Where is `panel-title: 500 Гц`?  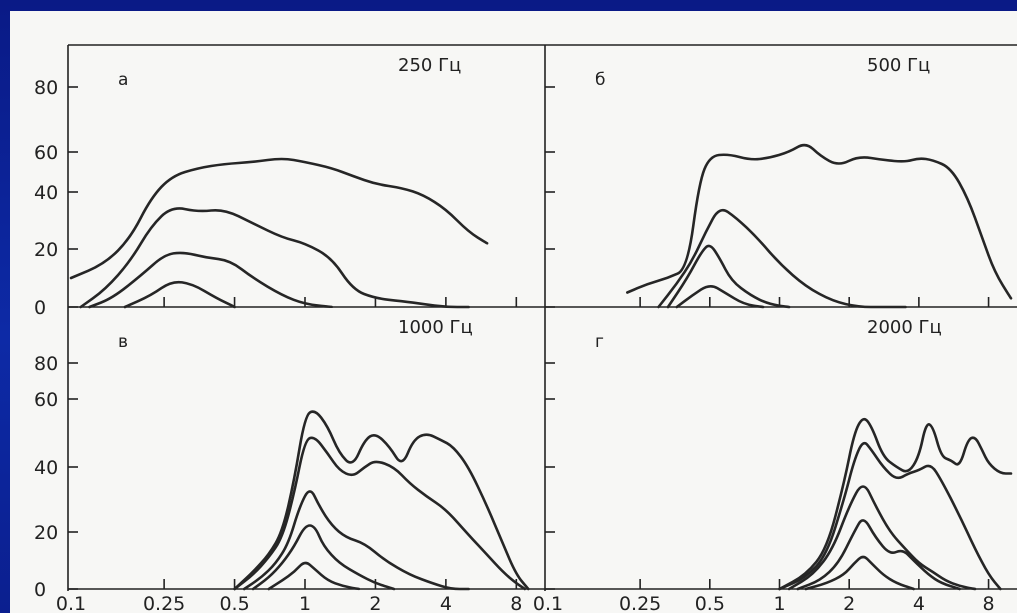 panel-title: 500 Гц is located at coordinates (898, 65).